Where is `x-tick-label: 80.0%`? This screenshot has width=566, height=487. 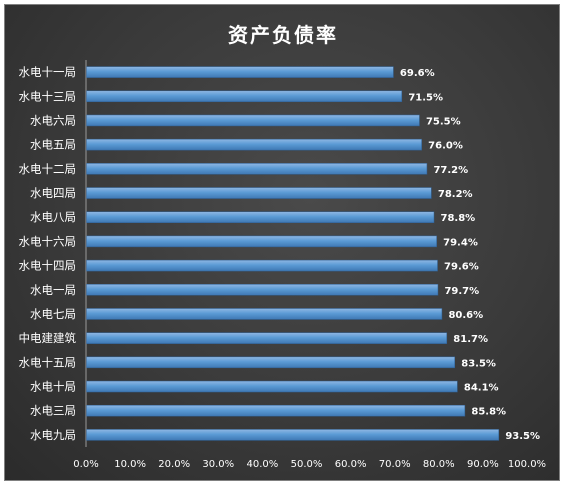 x-tick-label: 80.0% is located at coordinates (439, 464).